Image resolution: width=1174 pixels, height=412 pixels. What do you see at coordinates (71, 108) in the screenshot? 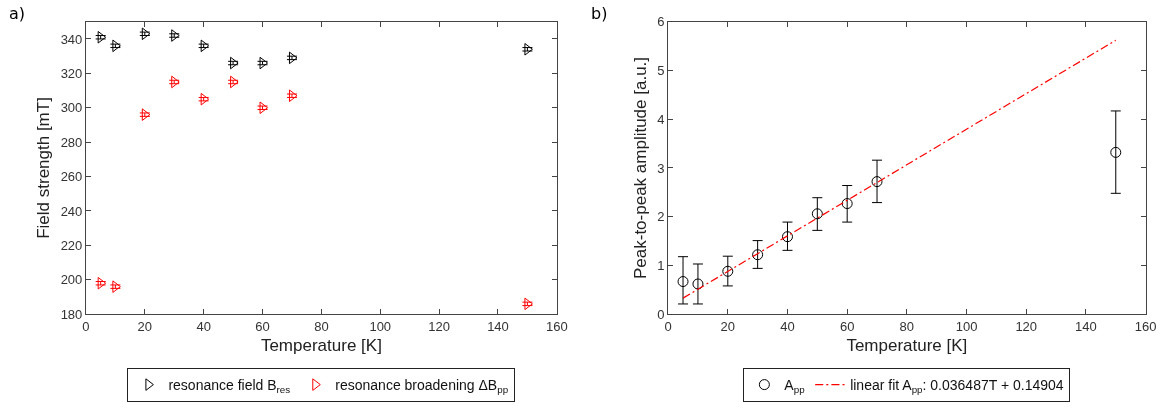
I see `y-tick-label: 300` at bounding box center [71, 108].